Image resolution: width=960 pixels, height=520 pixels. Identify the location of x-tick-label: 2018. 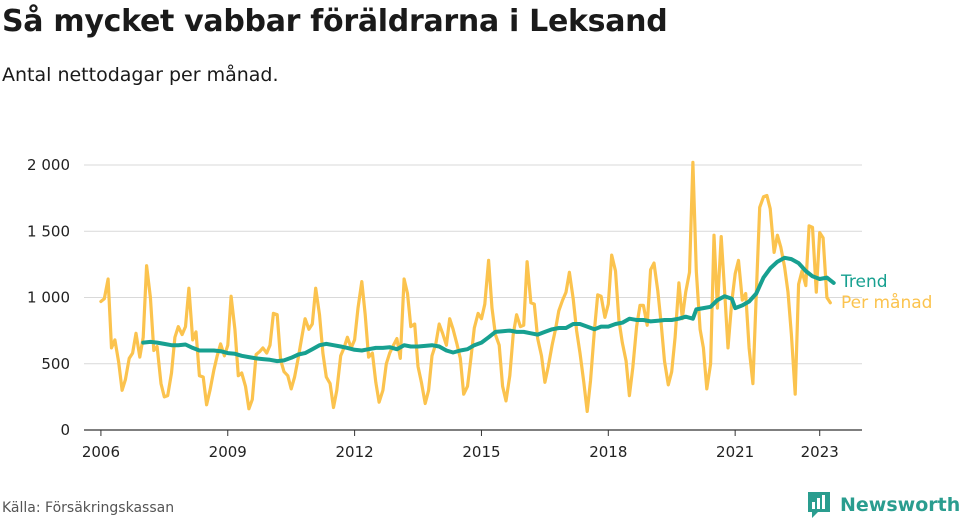
(608, 452).